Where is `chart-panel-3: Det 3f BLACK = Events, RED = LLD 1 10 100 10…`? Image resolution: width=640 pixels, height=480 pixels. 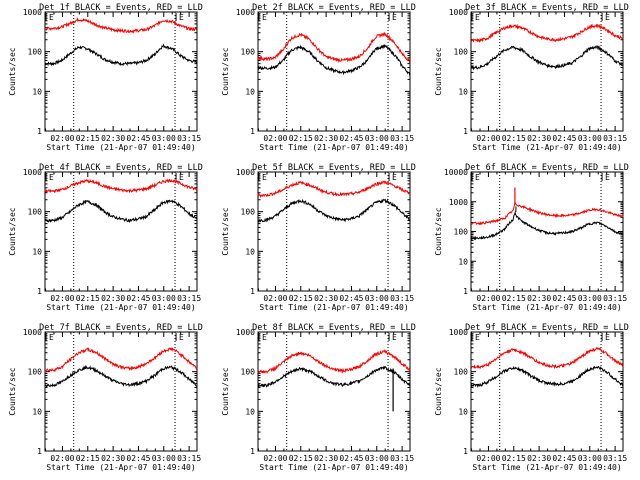
chart-panel-3: Det 3f BLACK = Events, RED = LLD 1 10 100 10… is located at coordinates (531, 77).